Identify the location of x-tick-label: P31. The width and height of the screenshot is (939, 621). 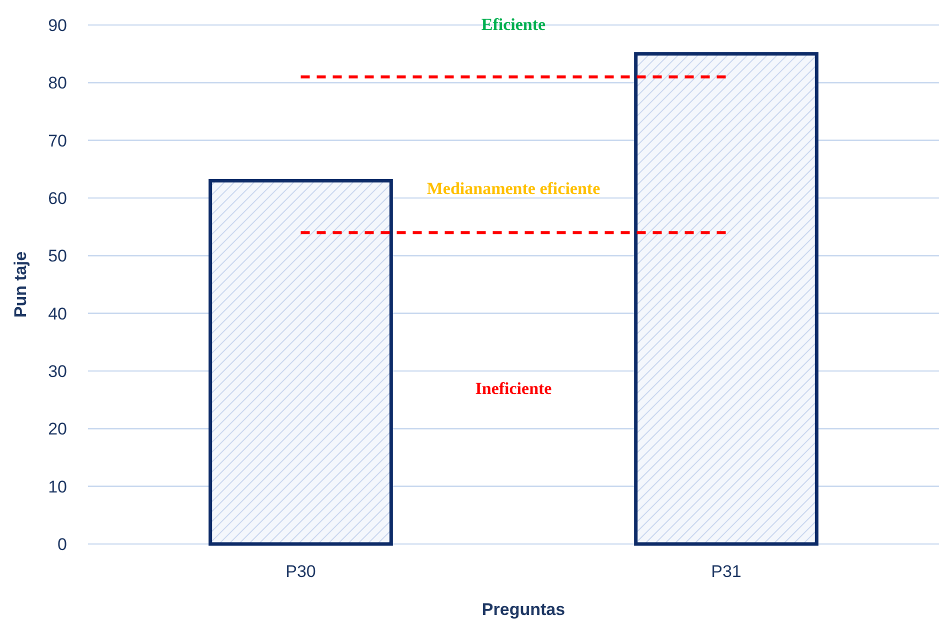
(726, 571).